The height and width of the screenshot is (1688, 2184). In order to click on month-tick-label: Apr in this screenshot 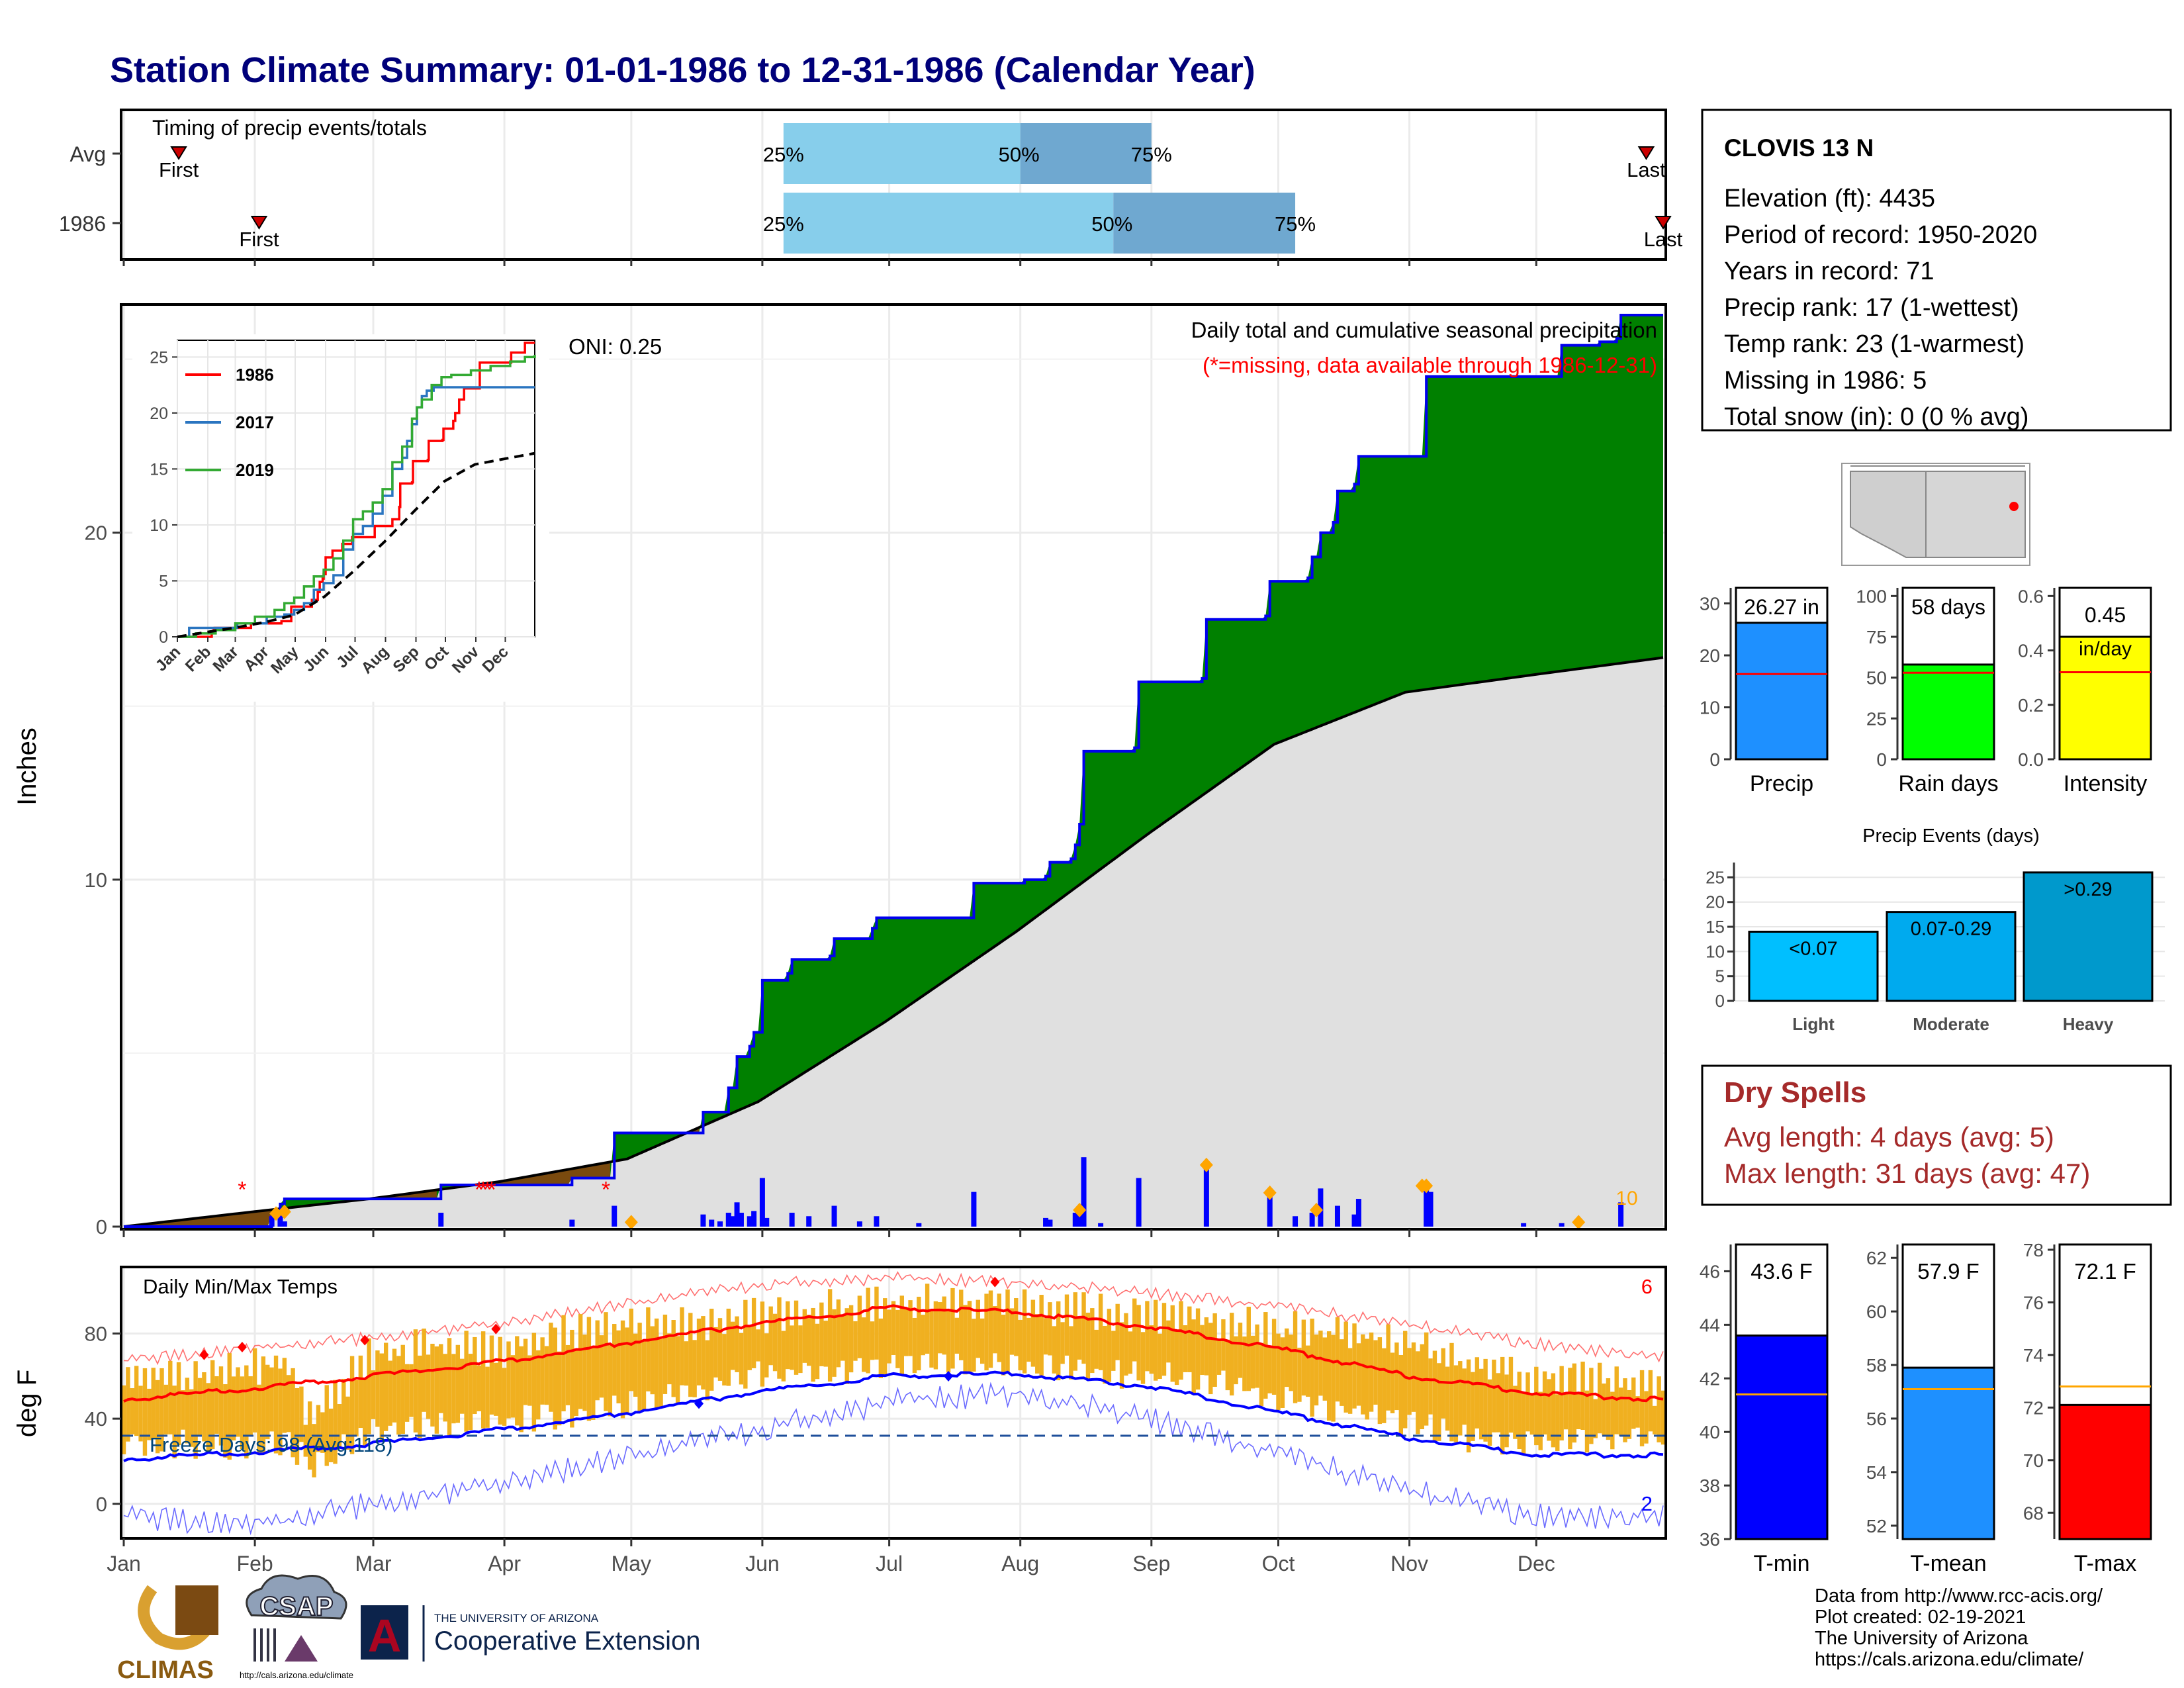, I will do `click(504, 1563)`.